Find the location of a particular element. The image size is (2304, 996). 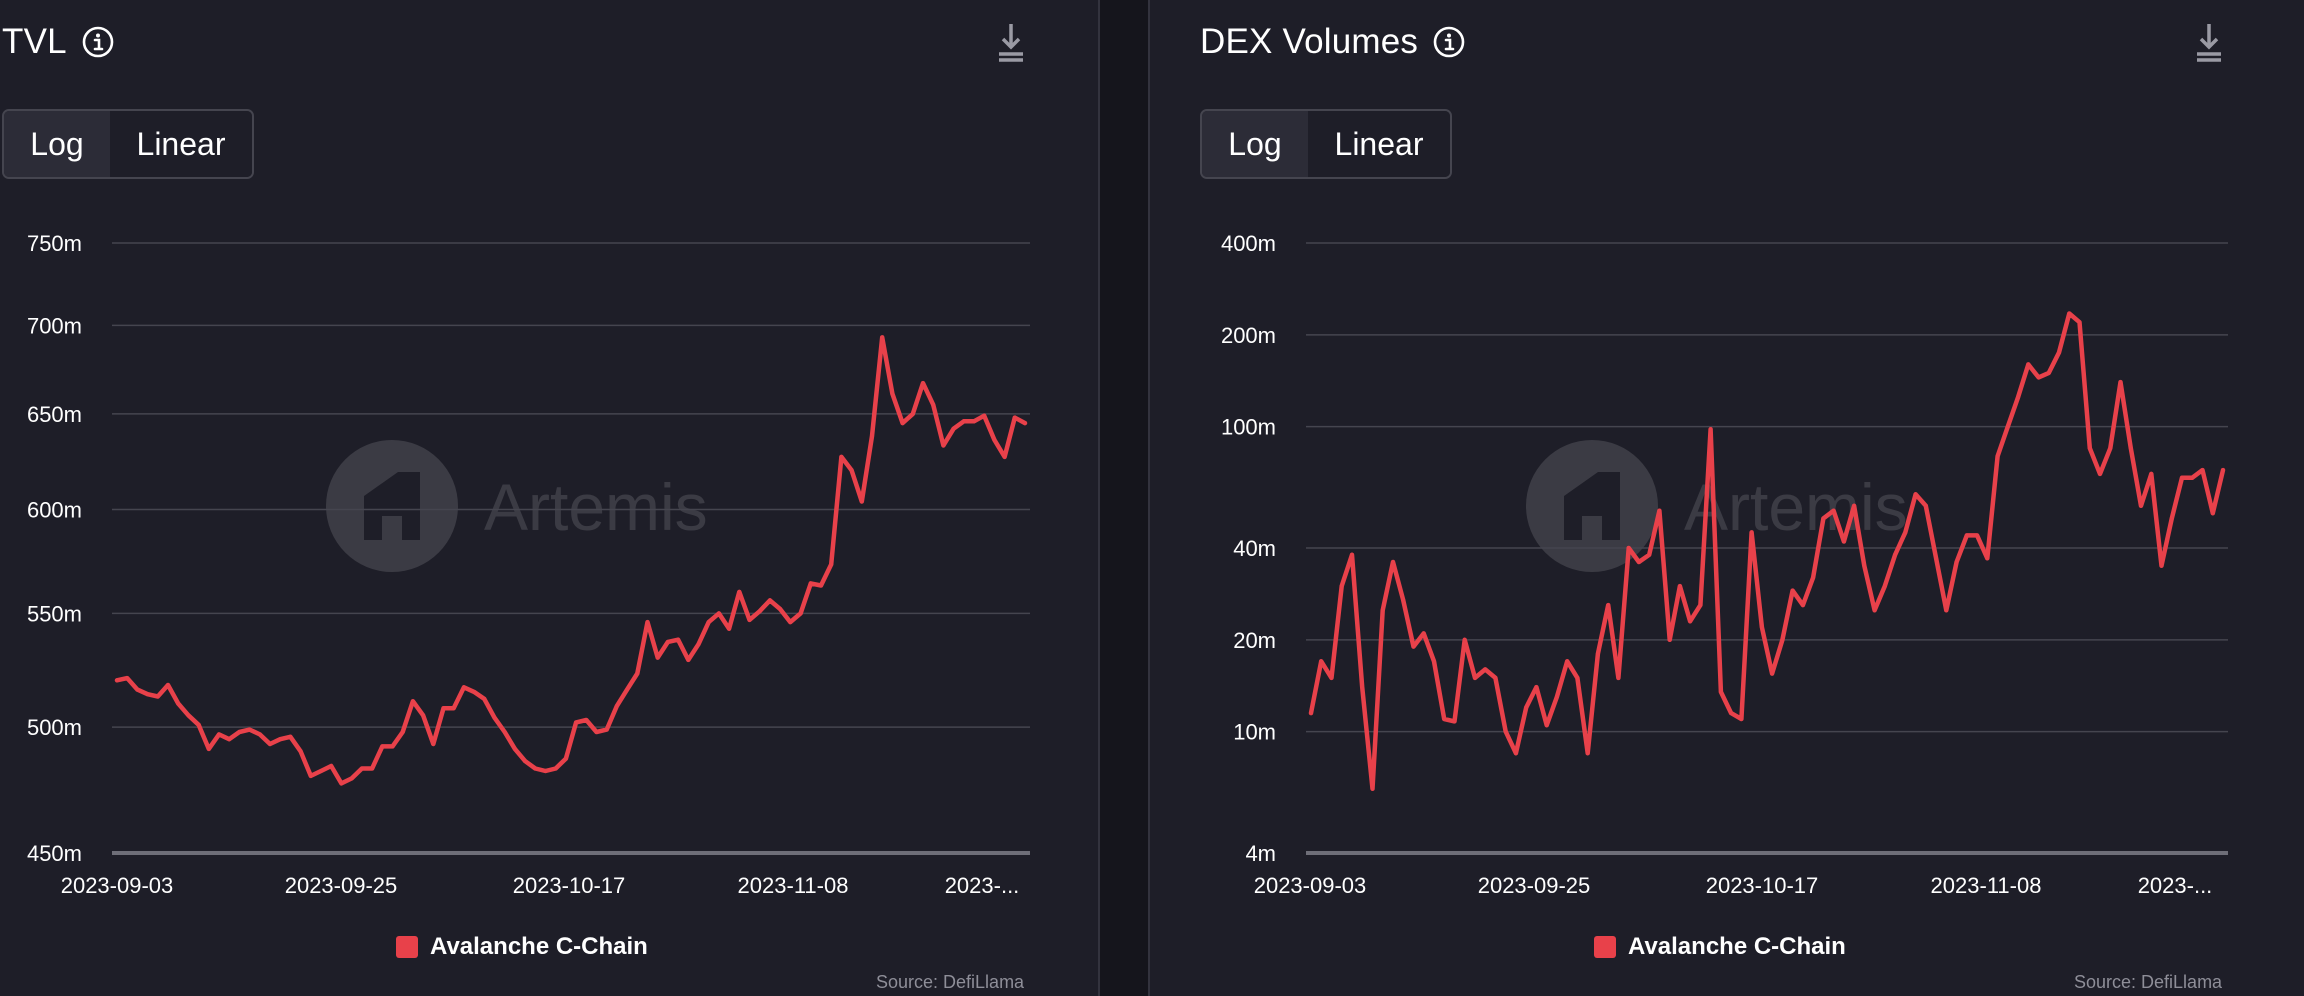

legend-label: Avalanche C-Chain is located at coordinates (539, 946).